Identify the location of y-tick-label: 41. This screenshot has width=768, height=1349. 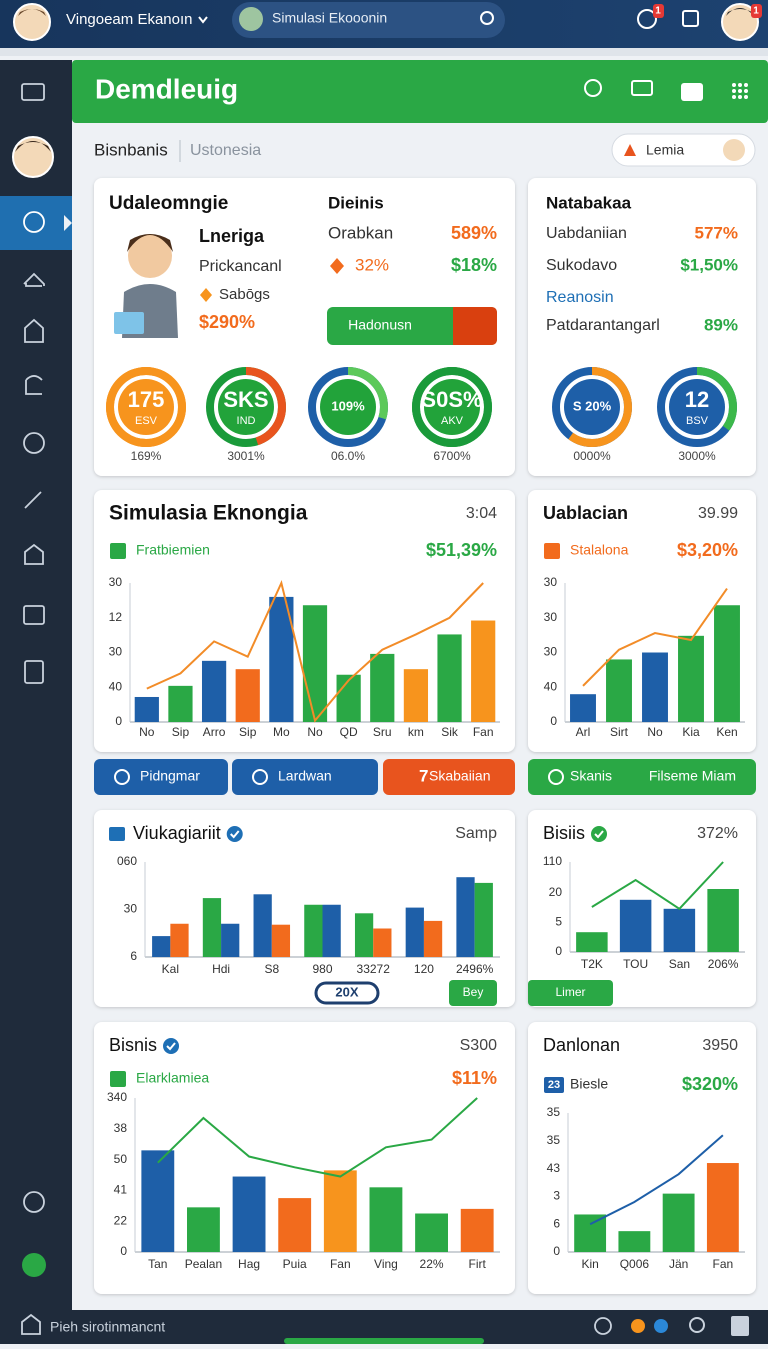
(121, 1190).